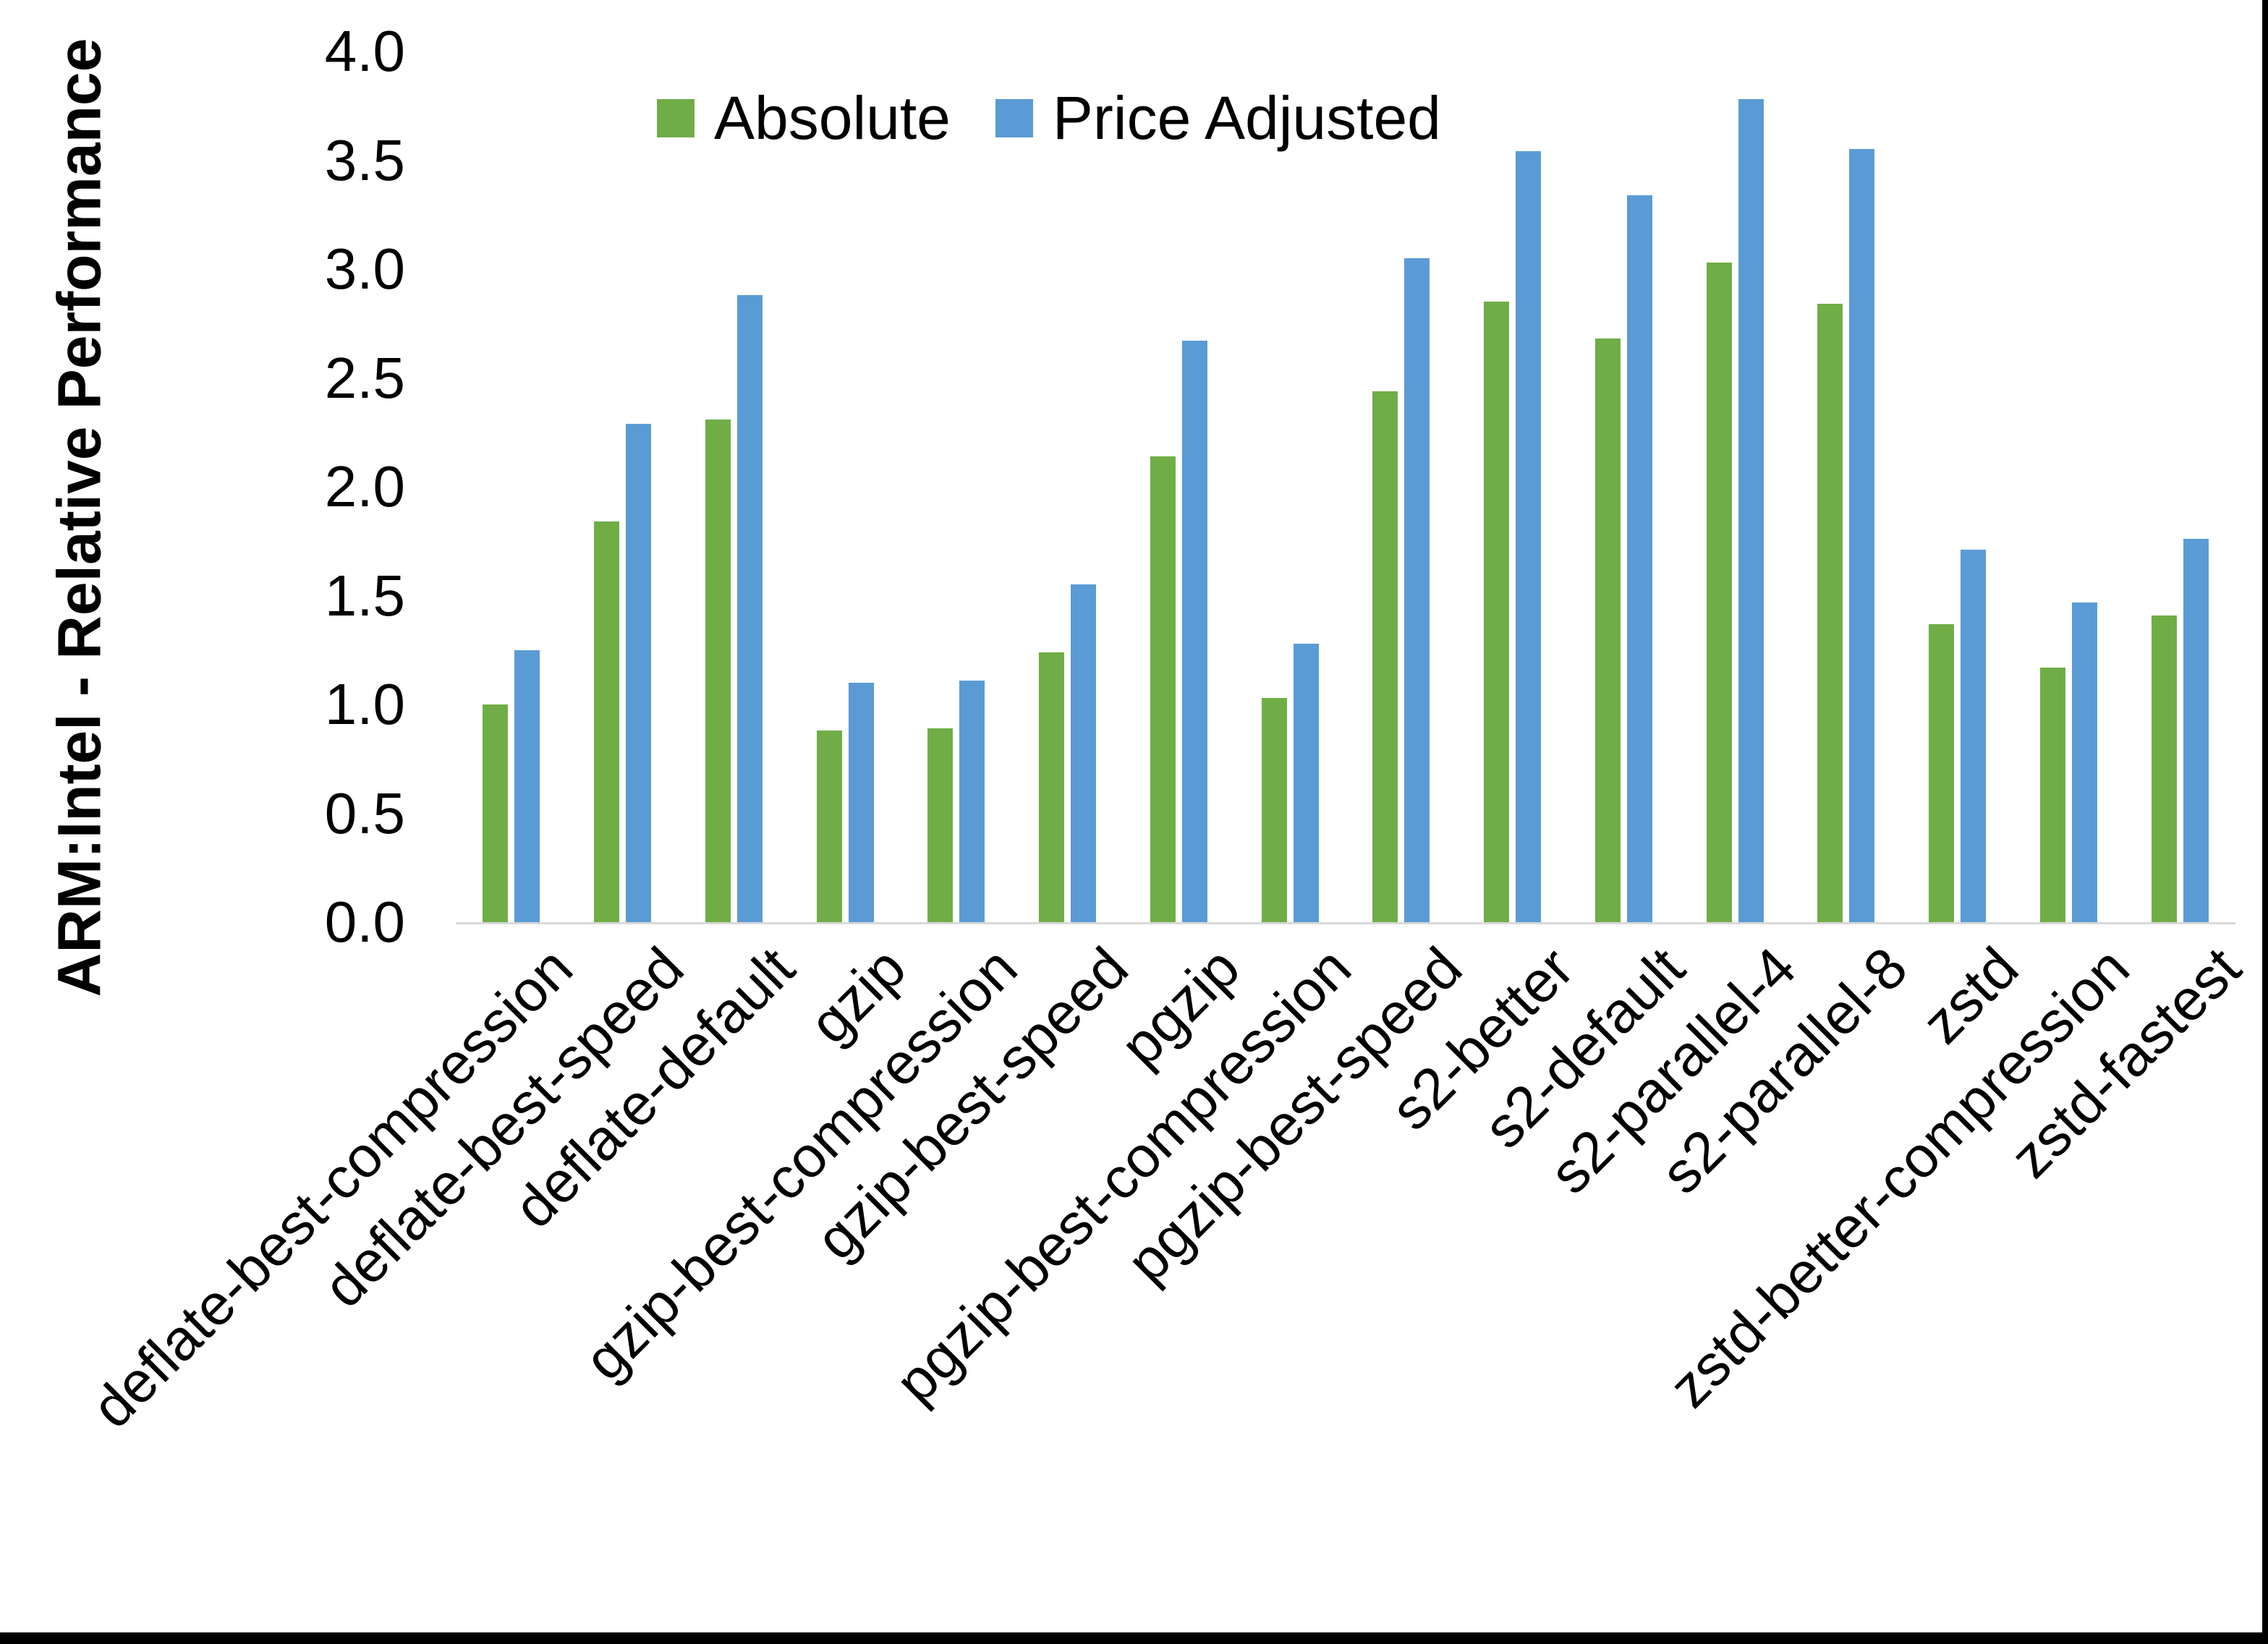 Image resolution: width=2268 pixels, height=1644 pixels. I want to click on y-tick-label: 3.0, so click(364, 269).